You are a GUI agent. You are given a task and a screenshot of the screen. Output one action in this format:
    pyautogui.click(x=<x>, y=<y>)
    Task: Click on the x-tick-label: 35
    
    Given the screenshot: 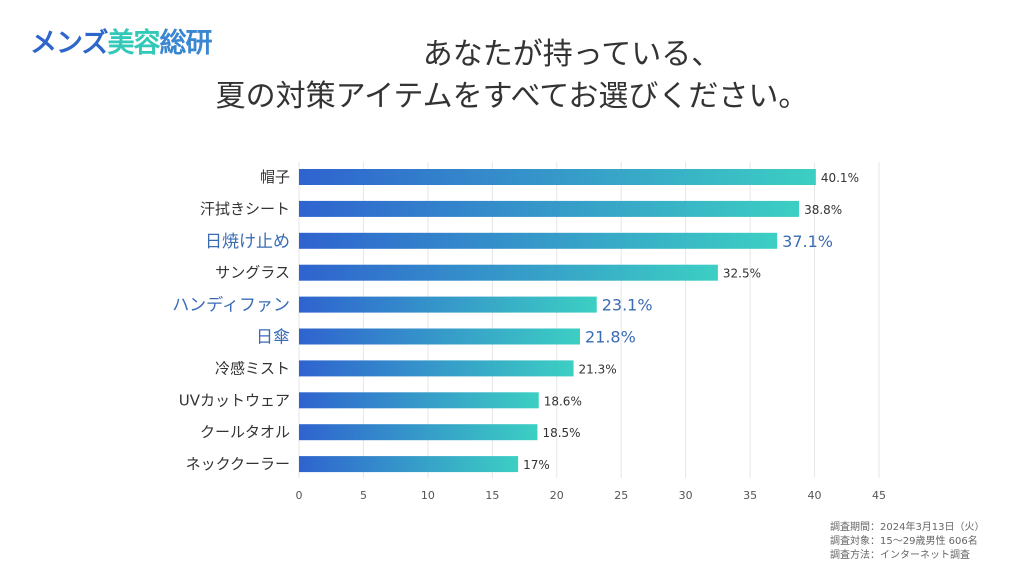 What is the action you would take?
    pyautogui.click(x=750, y=495)
    